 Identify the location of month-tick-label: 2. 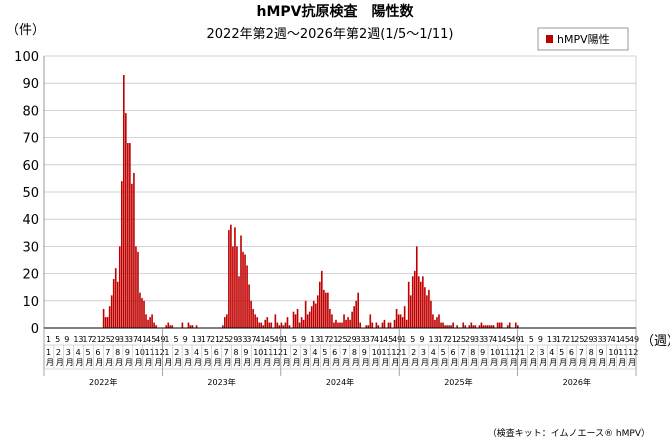
(295, 352).